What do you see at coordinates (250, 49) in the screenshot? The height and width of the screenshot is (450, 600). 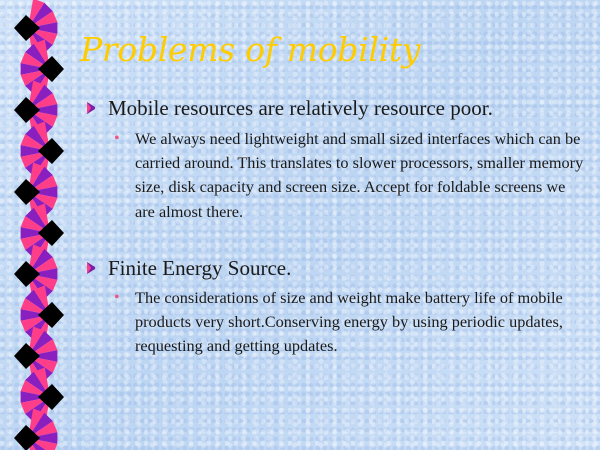 I see `slide-title: Problems of mobility` at bounding box center [250, 49].